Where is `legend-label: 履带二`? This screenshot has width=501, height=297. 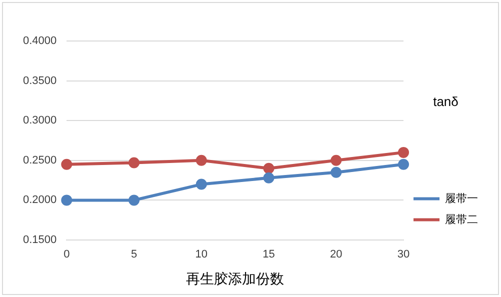
legend-label: 履带二 is located at coordinates (461, 219).